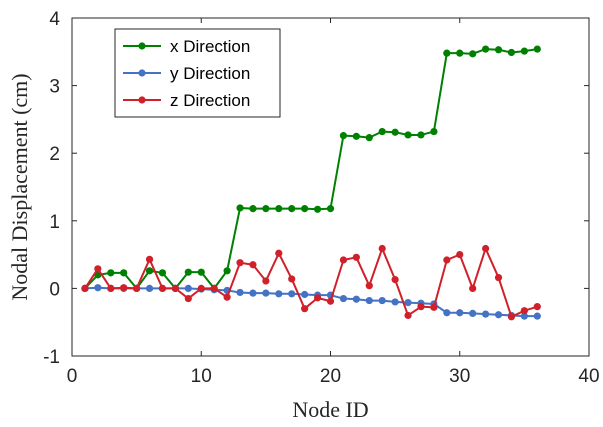 The width and height of the screenshot is (603, 427). What do you see at coordinates (588, 376) in the screenshot?
I see `x-tick-label: 40` at bounding box center [588, 376].